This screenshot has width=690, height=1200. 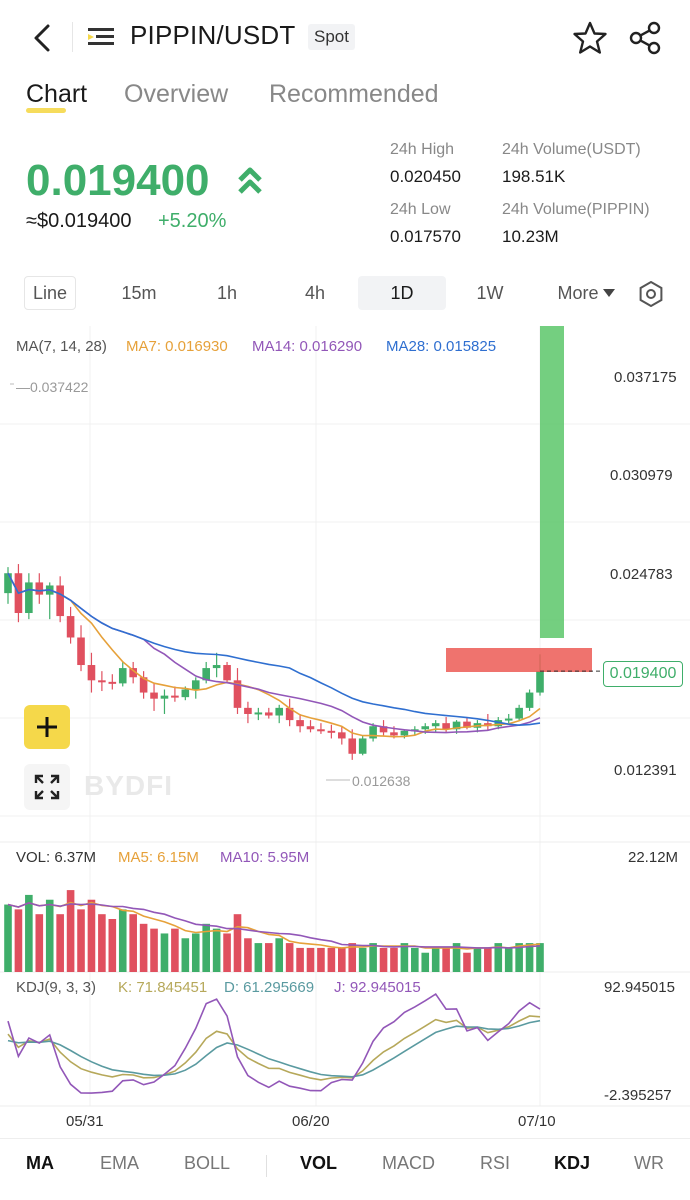 I want to click on favorite-star-icon, so click(x=590, y=38).